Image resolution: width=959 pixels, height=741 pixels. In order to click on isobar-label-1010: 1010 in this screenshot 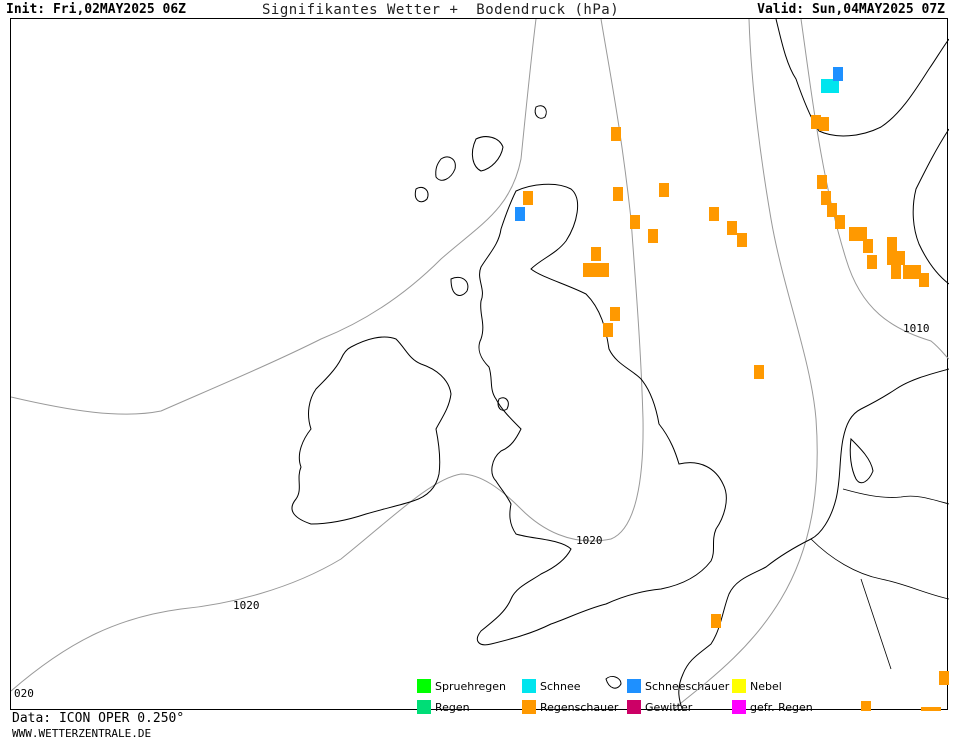, I will do `click(916, 328)`.